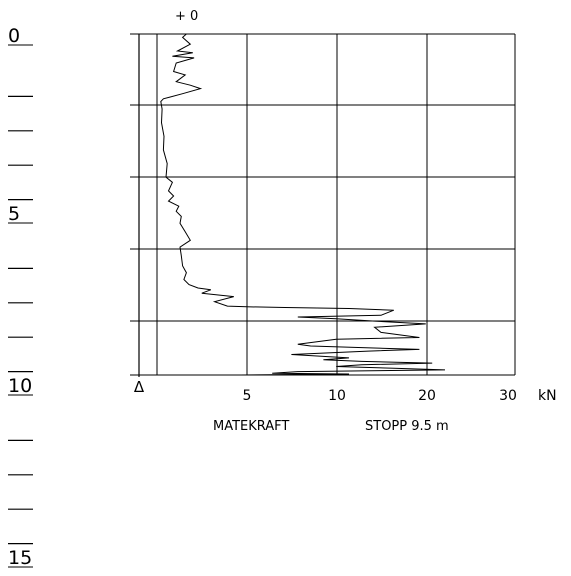 This screenshot has width=571, height=576. I want to click on caption-stop-depth: STOPP 9.5 m, so click(407, 426).